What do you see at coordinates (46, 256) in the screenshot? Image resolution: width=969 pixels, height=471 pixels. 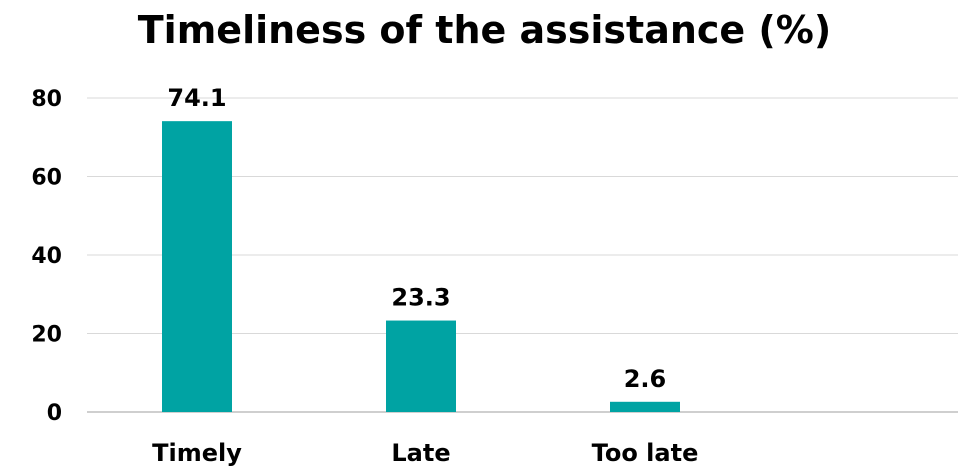 I see `y-tick-label-40: 40` at bounding box center [46, 256].